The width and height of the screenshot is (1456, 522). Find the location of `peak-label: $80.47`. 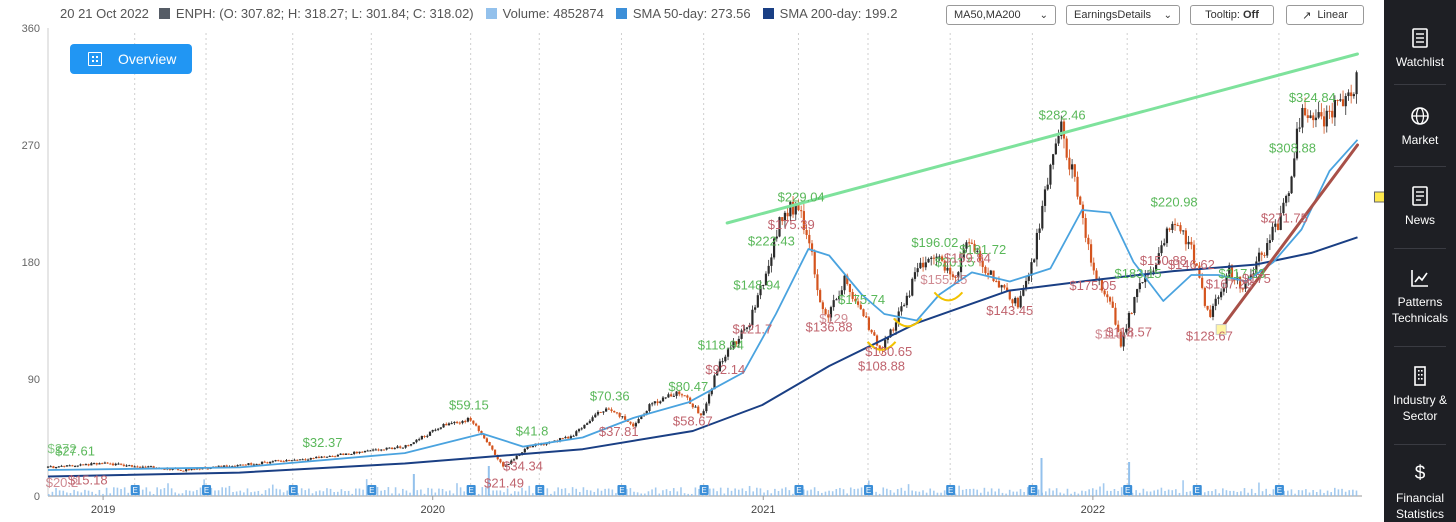

peak-label: $80.47 is located at coordinates (688, 386).